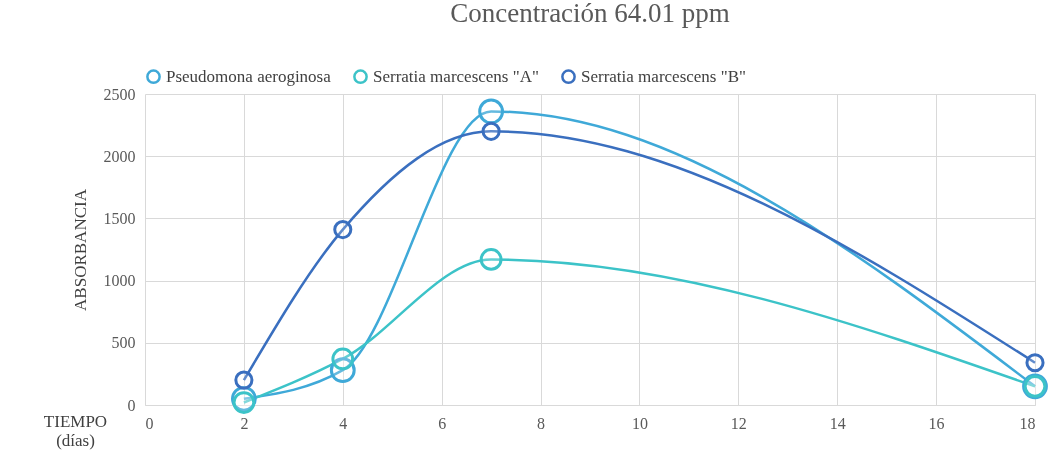  What do you see at coordinates (343, 423) in the screenshot?
I see `x-tick-label: 4` at bounding box center [343, 423].